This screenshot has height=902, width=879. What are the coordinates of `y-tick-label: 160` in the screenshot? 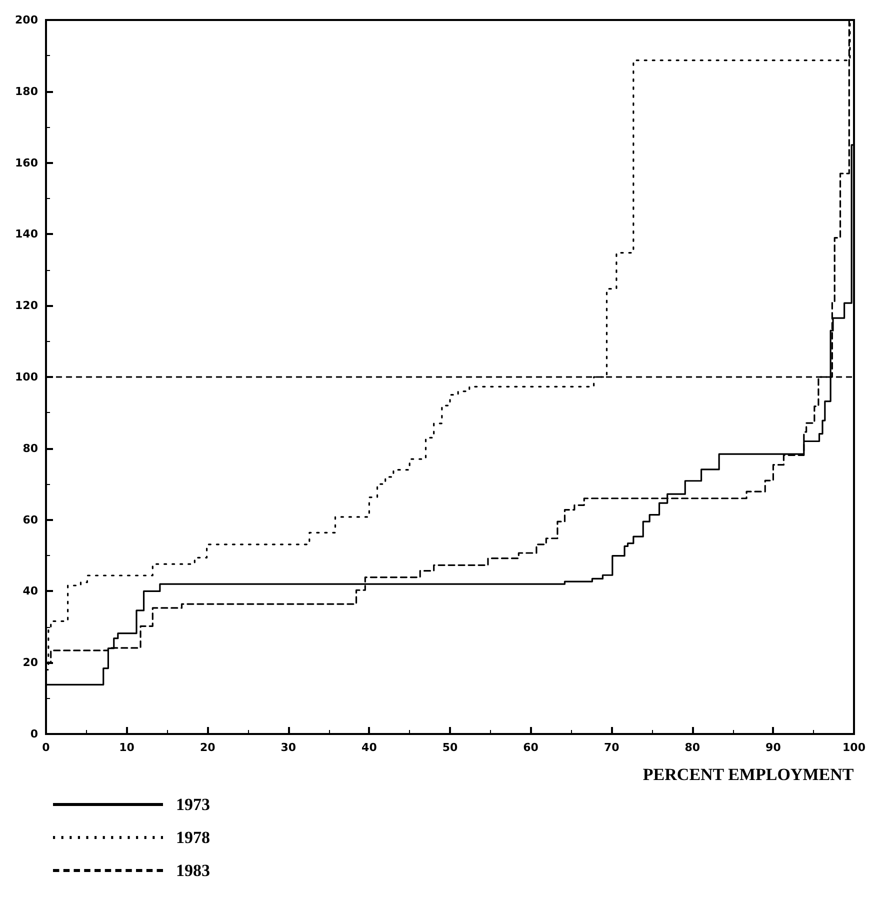 It's located at (26, 163).